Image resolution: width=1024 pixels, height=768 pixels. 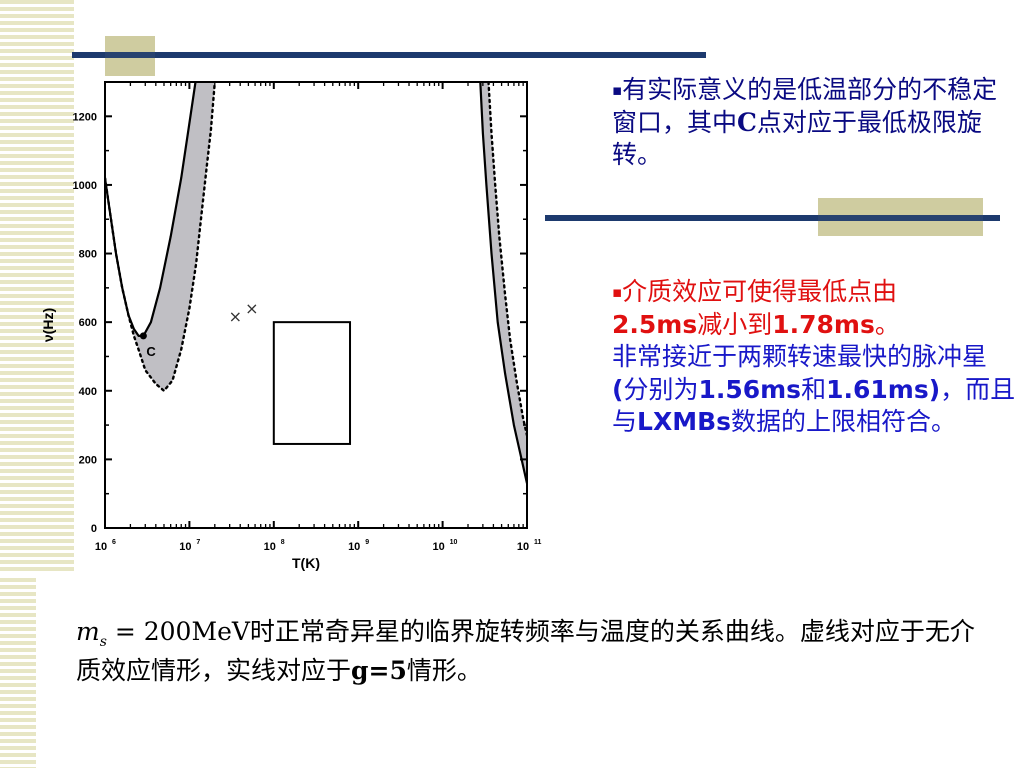 What do you see at coordinates (379, 670) in the screenshot?
I see `caption-g: g=5` at bounding box center [379, 670].